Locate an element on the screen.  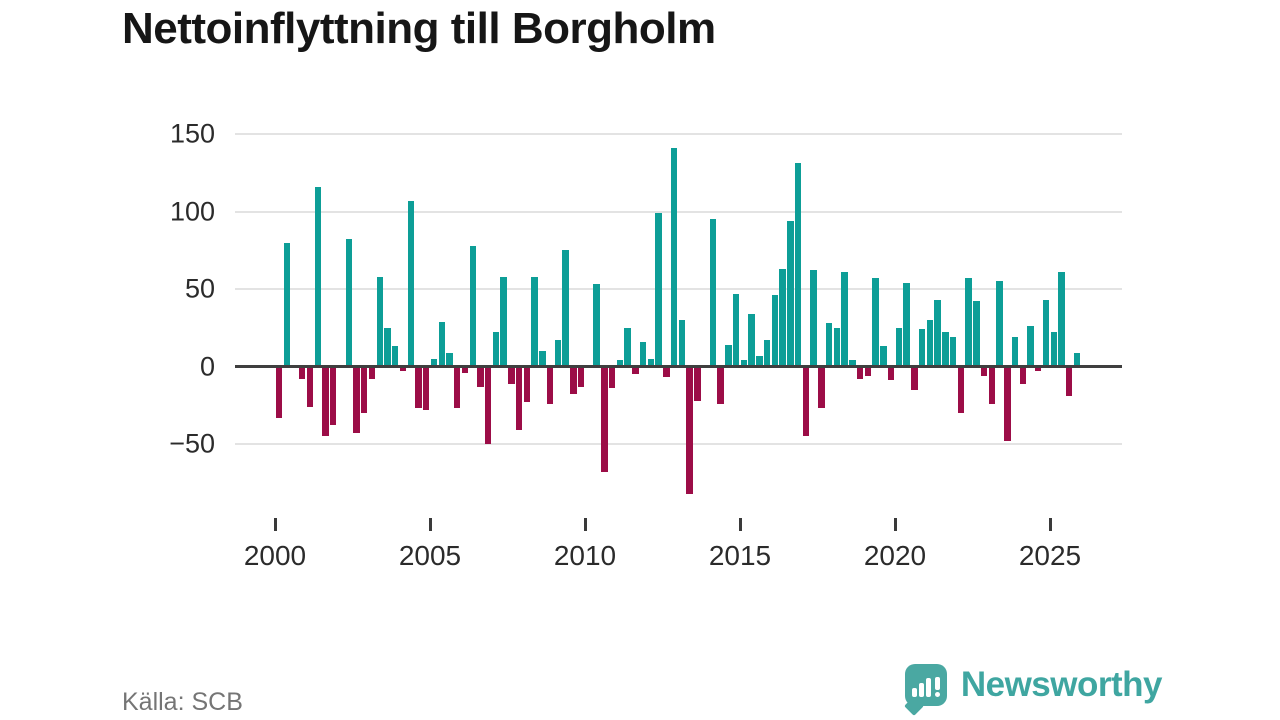
bar-2017-q1 is located at coordinates (806, 401).